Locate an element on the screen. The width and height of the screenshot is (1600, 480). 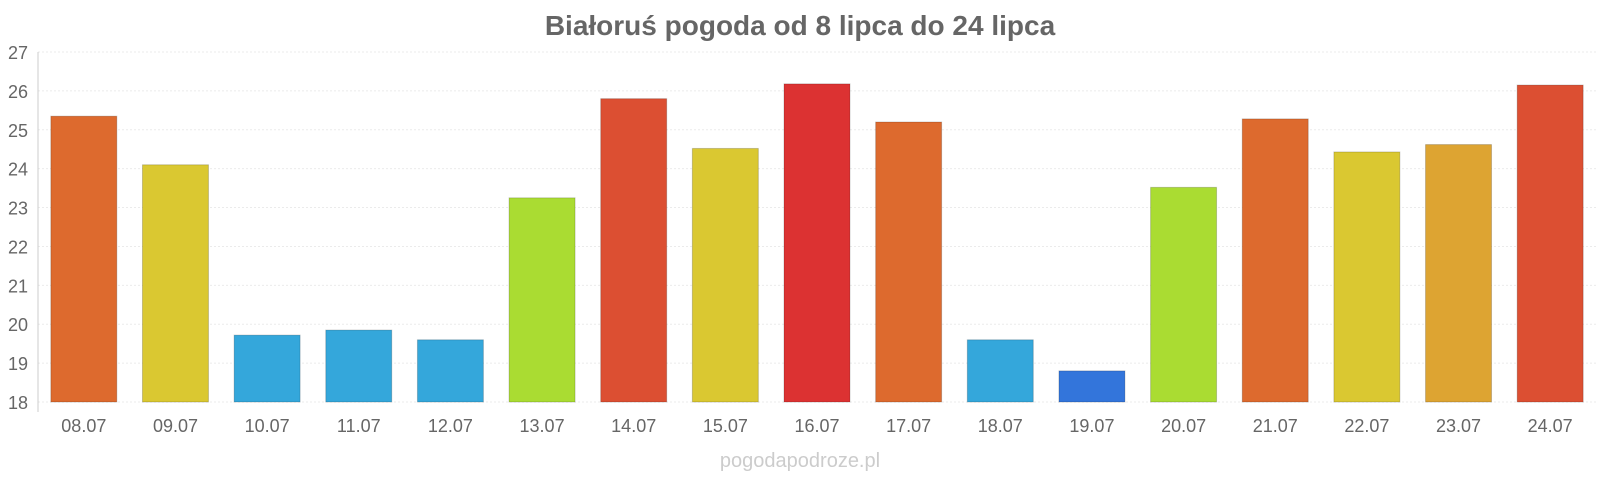
y-tick-labels: 18 19 20 21 22 23 24 25 26 27 is located at coordinates (18, 228).